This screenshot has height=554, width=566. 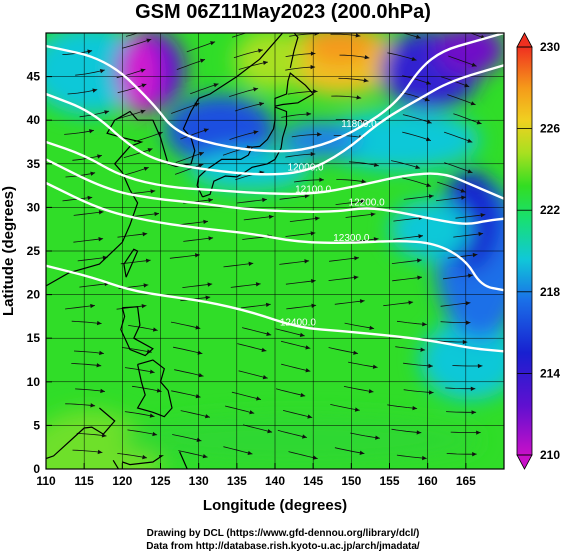 What do you see at coordinates (550, 129) in the screenshot?
I see `colorbar-tick-label: 226` at bounding box center [550, 129].